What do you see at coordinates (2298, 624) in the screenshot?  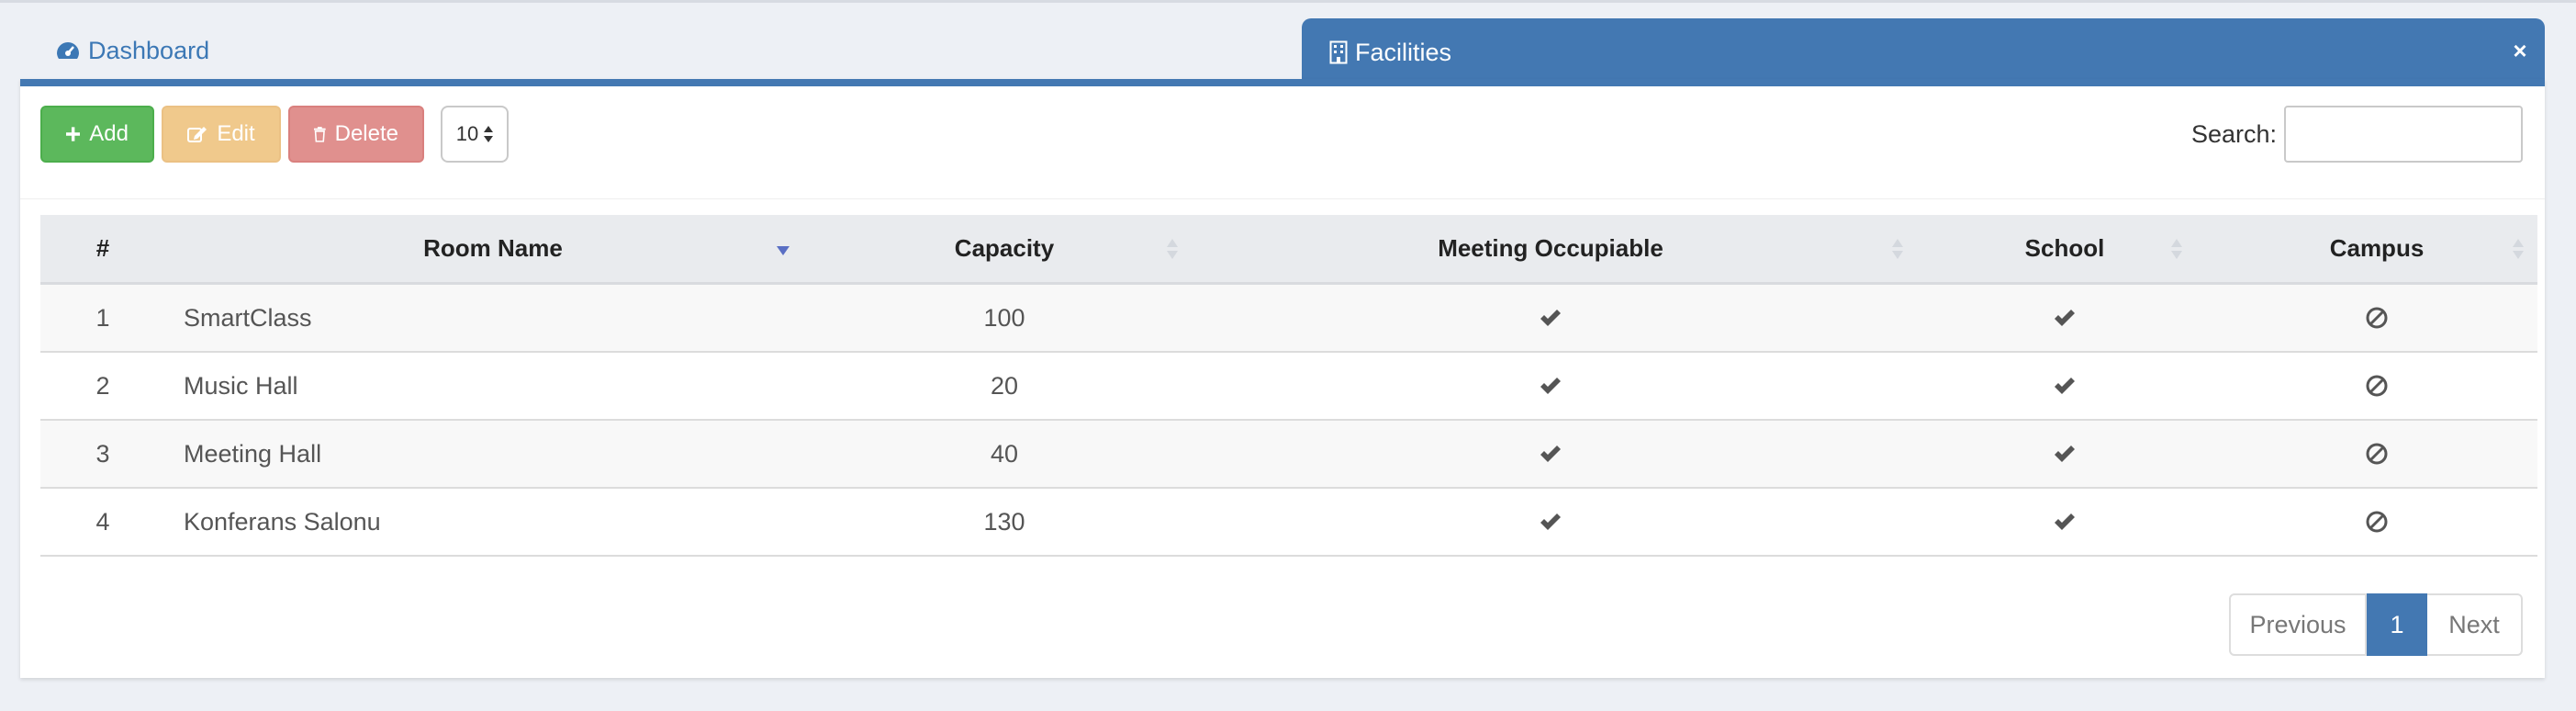 I see `previous-page-button: Previous` at bounding box center [2298, 624].